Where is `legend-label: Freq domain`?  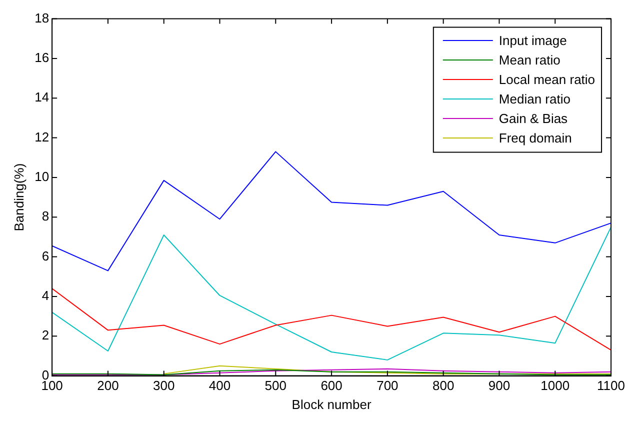
legend-label: Freq domain is located at coordinates (535, 138).